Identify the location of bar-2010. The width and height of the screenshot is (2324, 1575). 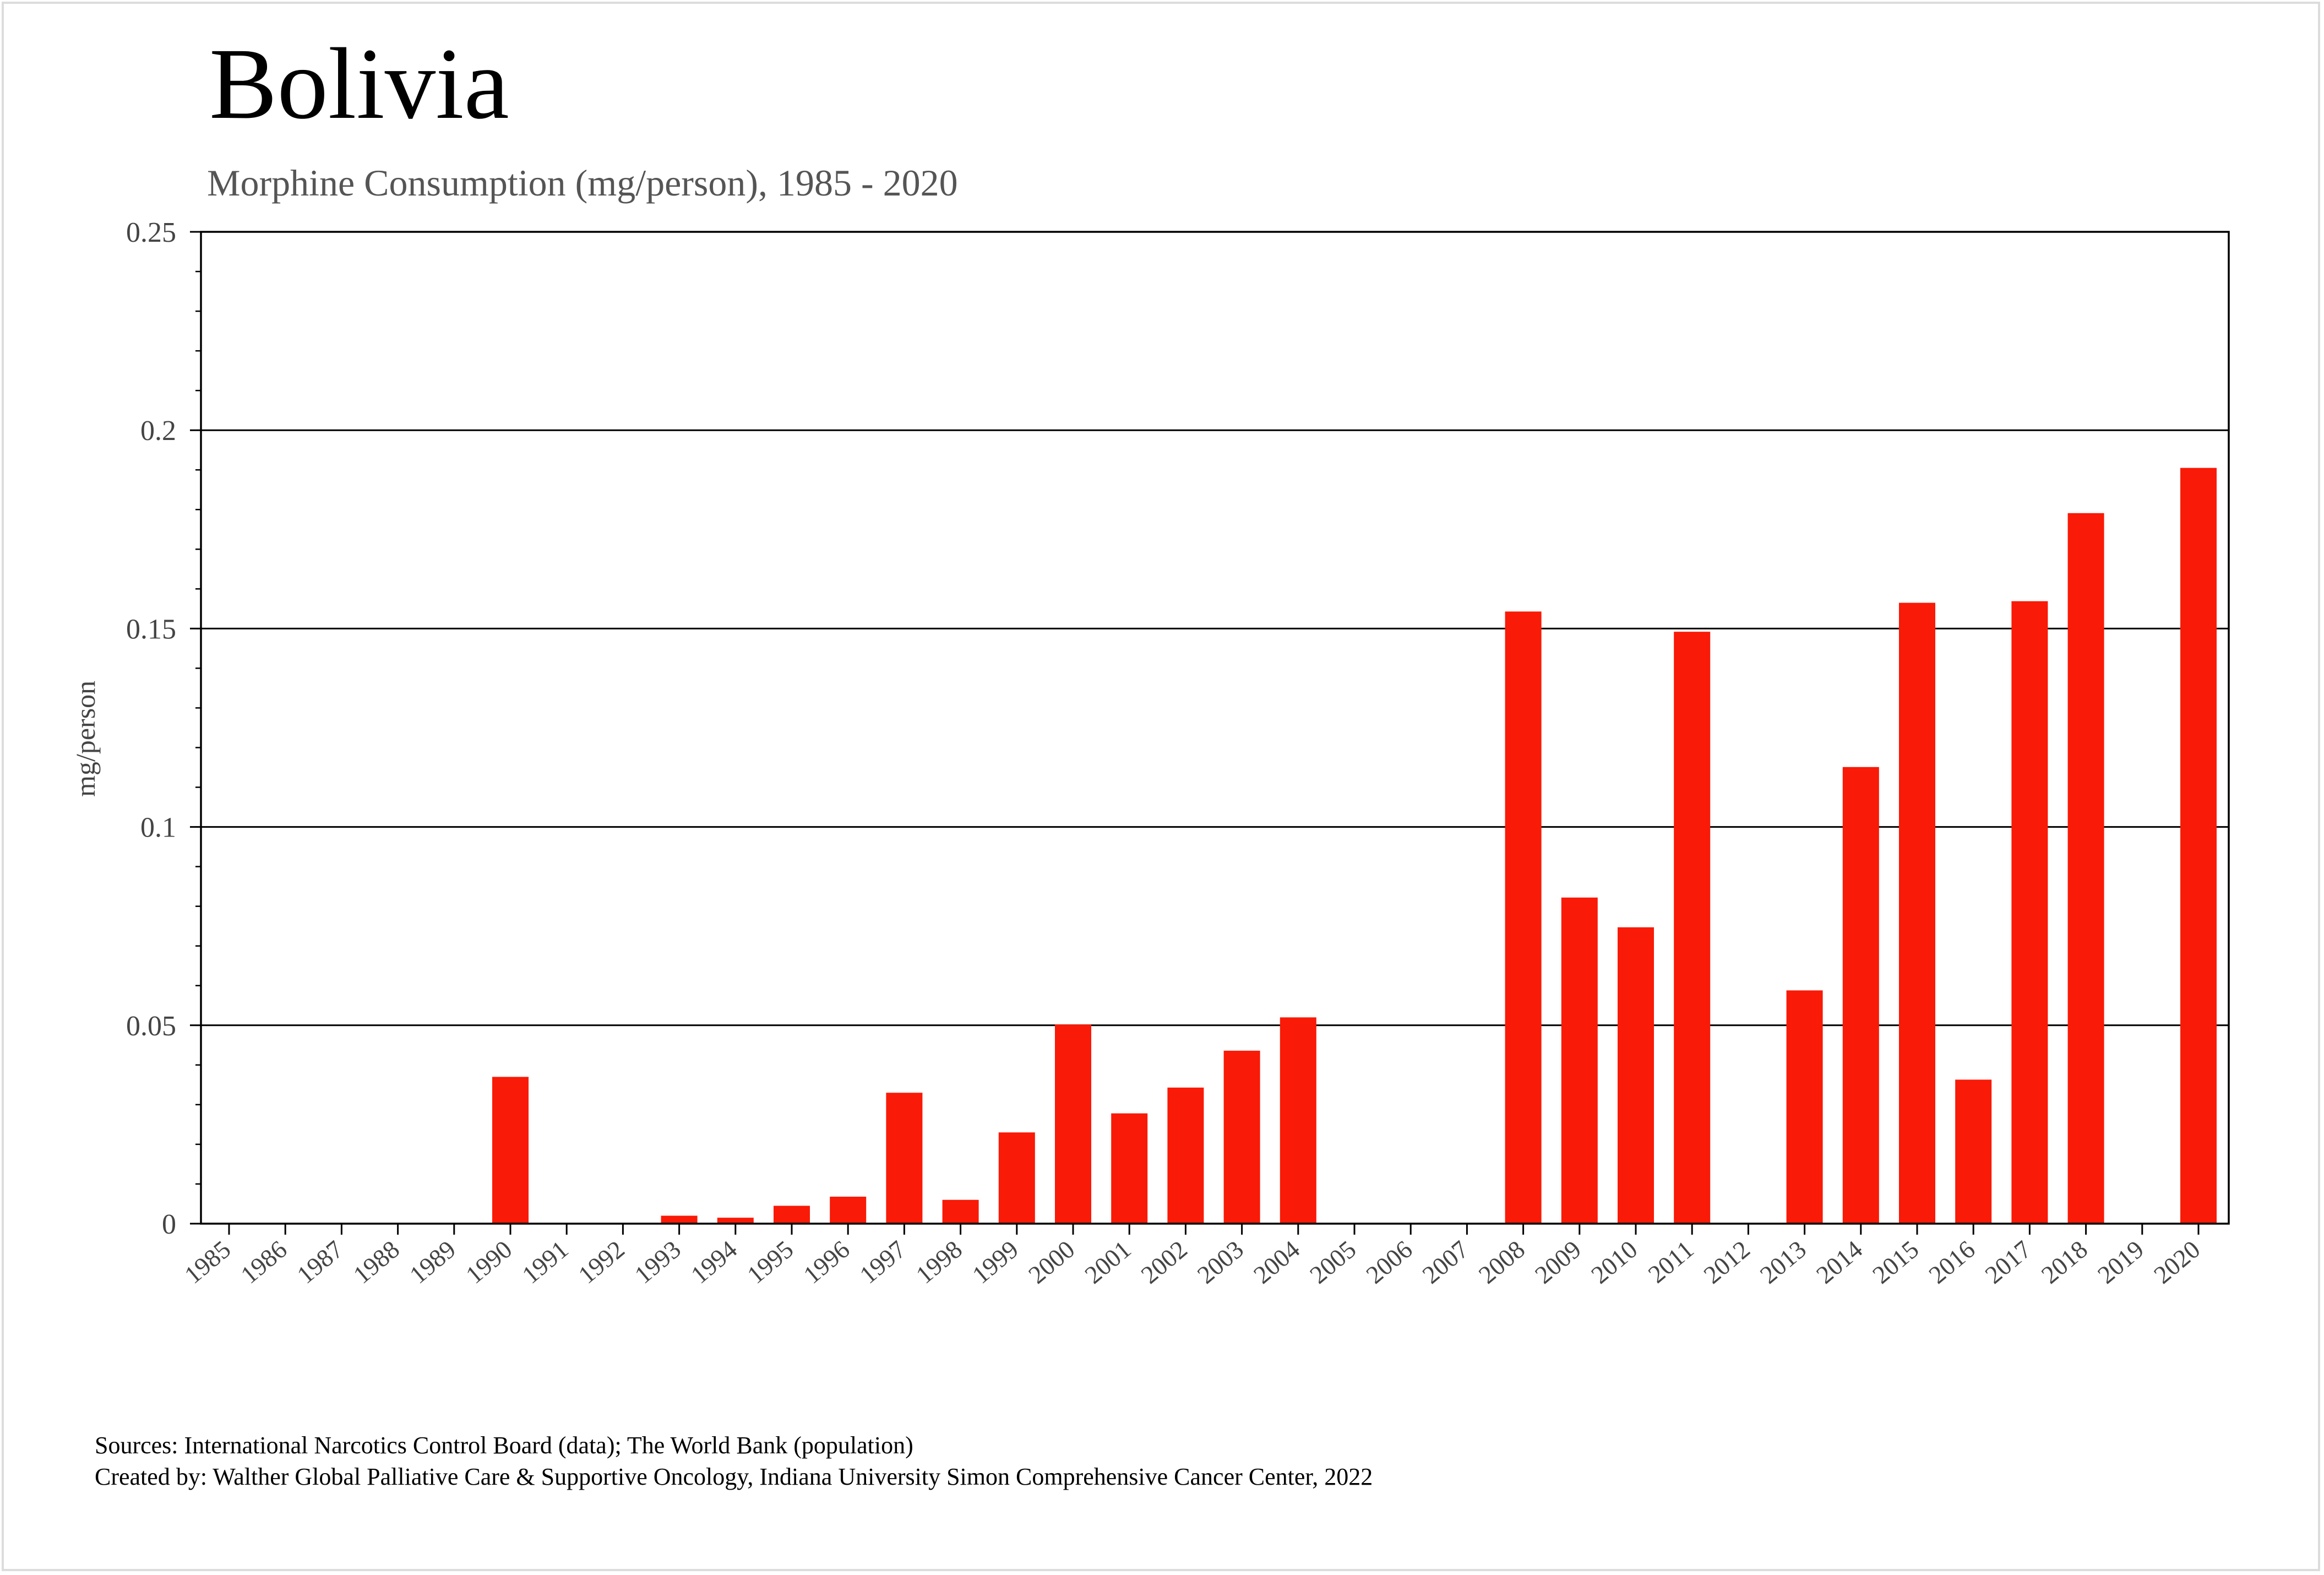
(1636, 1075).